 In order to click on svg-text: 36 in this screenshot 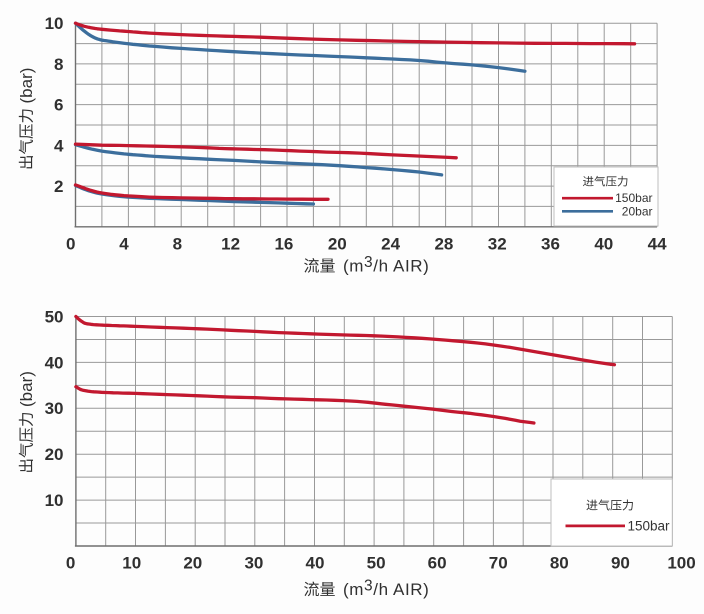, I will do `click(550, 244)`.